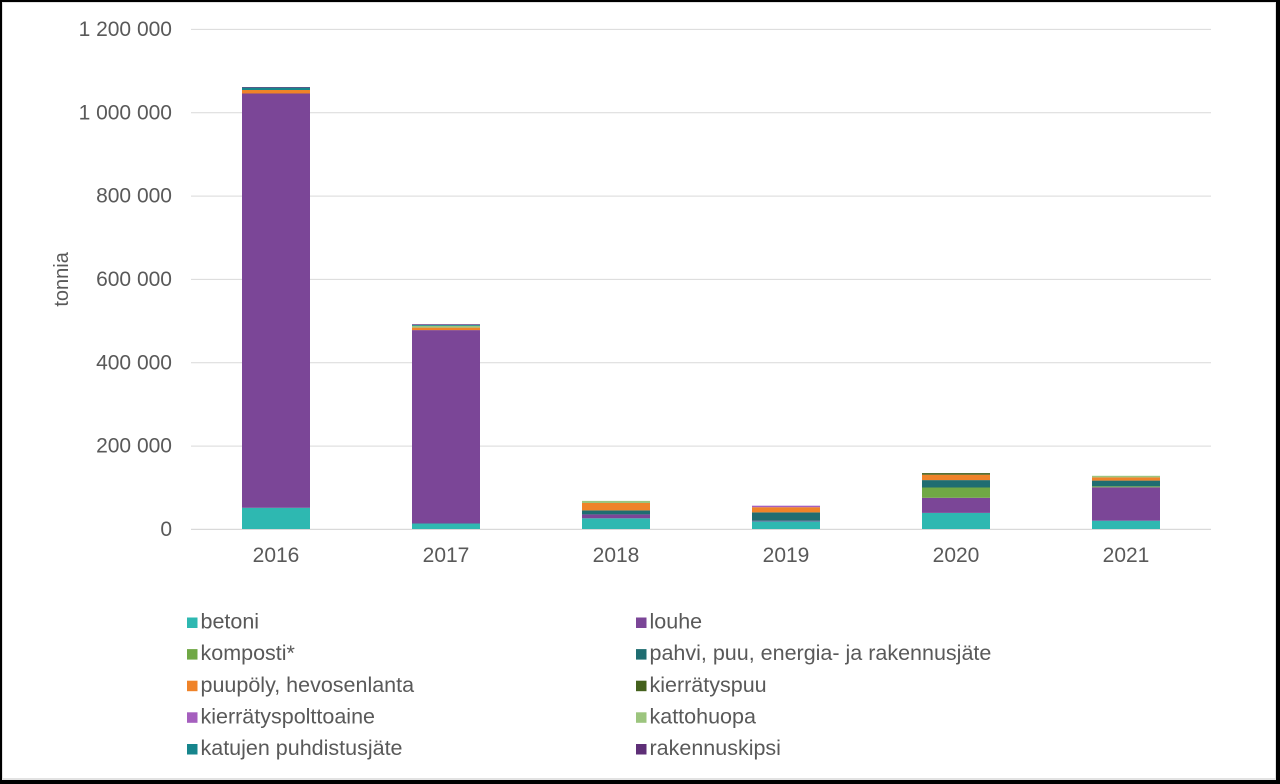 The image size is (1280, 784). Describe the element at coordinates (956, 555) in the screenshot. I see `svg-text: 2020` at that location.